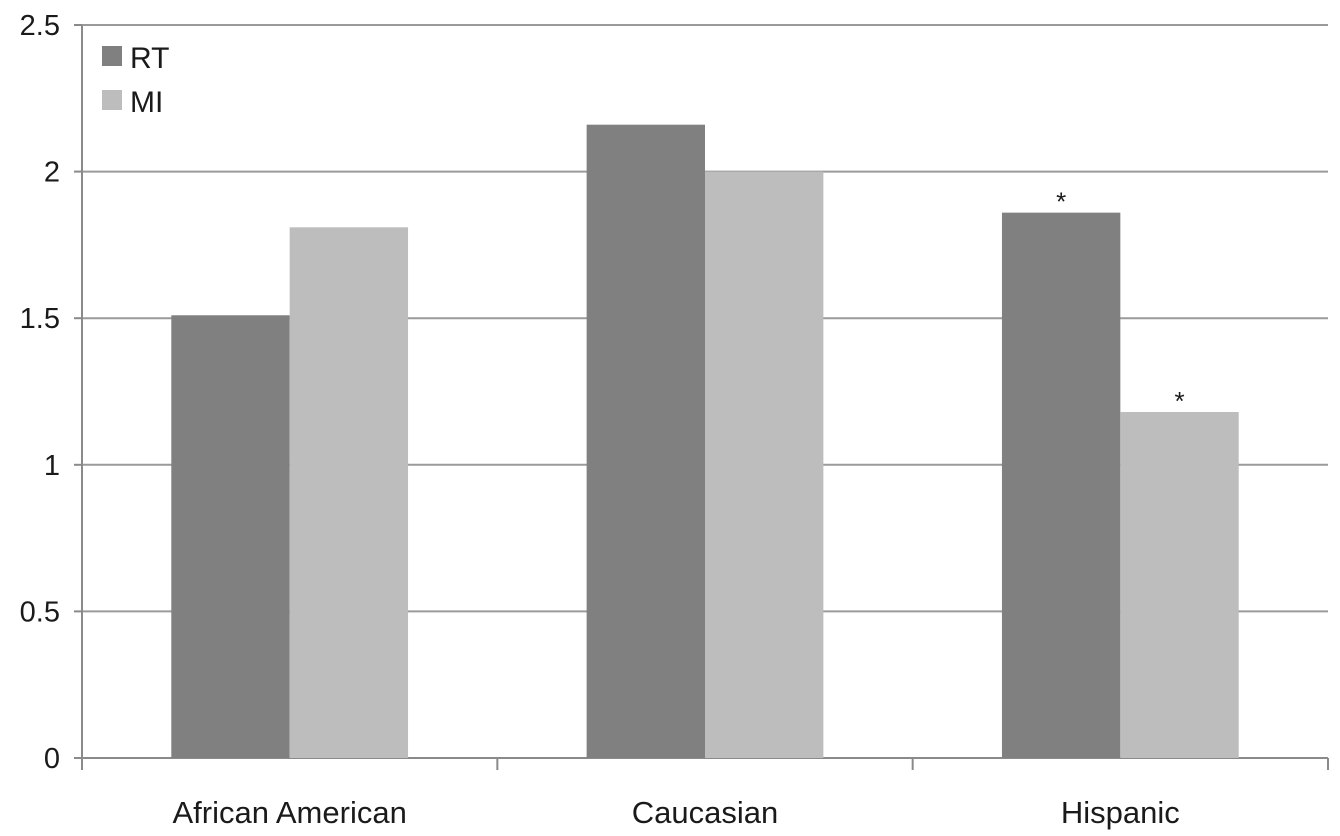 The width and height of the screenshot is (1340, 836). I want to click on y-tick-label-0: 0, so click(52, 759).